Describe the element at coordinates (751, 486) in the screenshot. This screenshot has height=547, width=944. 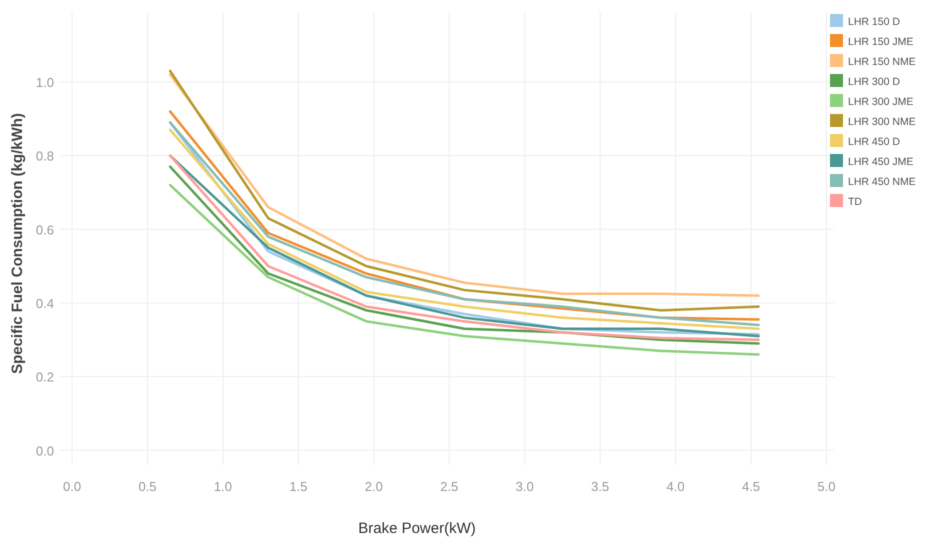
I see `x-tick-label: 4.5` at that location.